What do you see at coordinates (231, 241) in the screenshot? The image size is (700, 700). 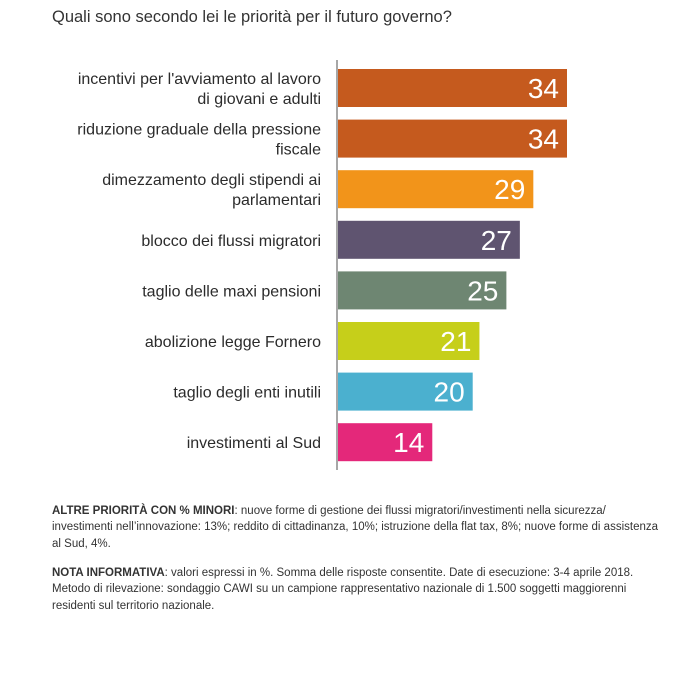 I see `category-label-3-line-0: blocco dei flussi migratori` at bounding box center [231, 241].